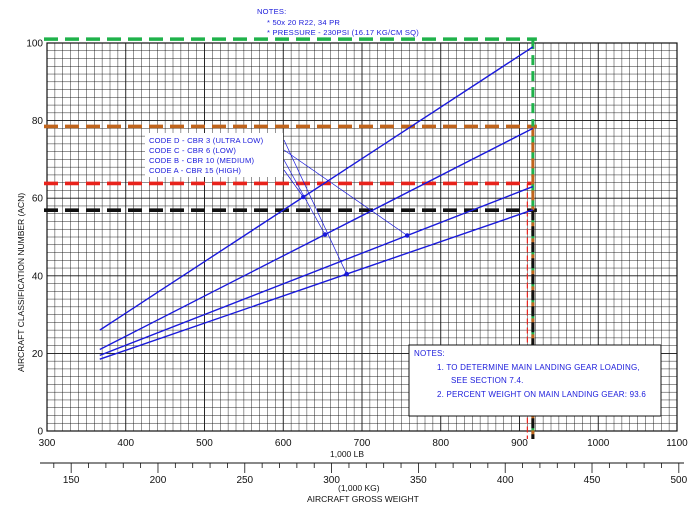 The height and width of the screenshot is (506, 694). What do you see at coordinates (363, 499) in the screenshot?
I see `x2-axis-title: AIRCRAFT GROSS WEIGHT` at bounding box center [363, 499].